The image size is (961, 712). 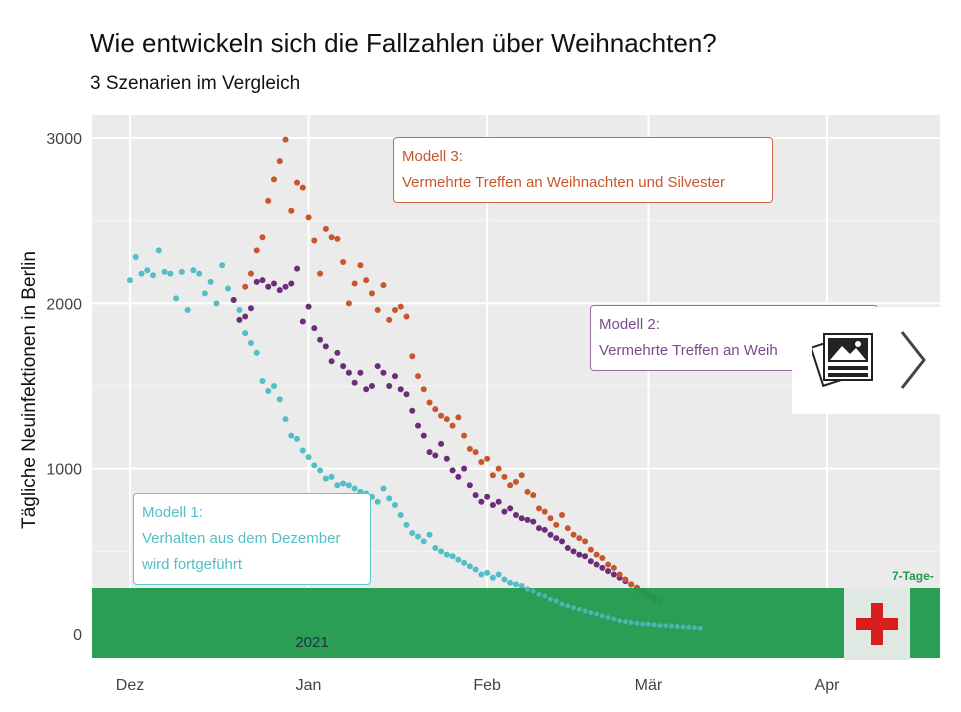 I want to click on y-tick-label: 2000, so click(x=64, y=304).